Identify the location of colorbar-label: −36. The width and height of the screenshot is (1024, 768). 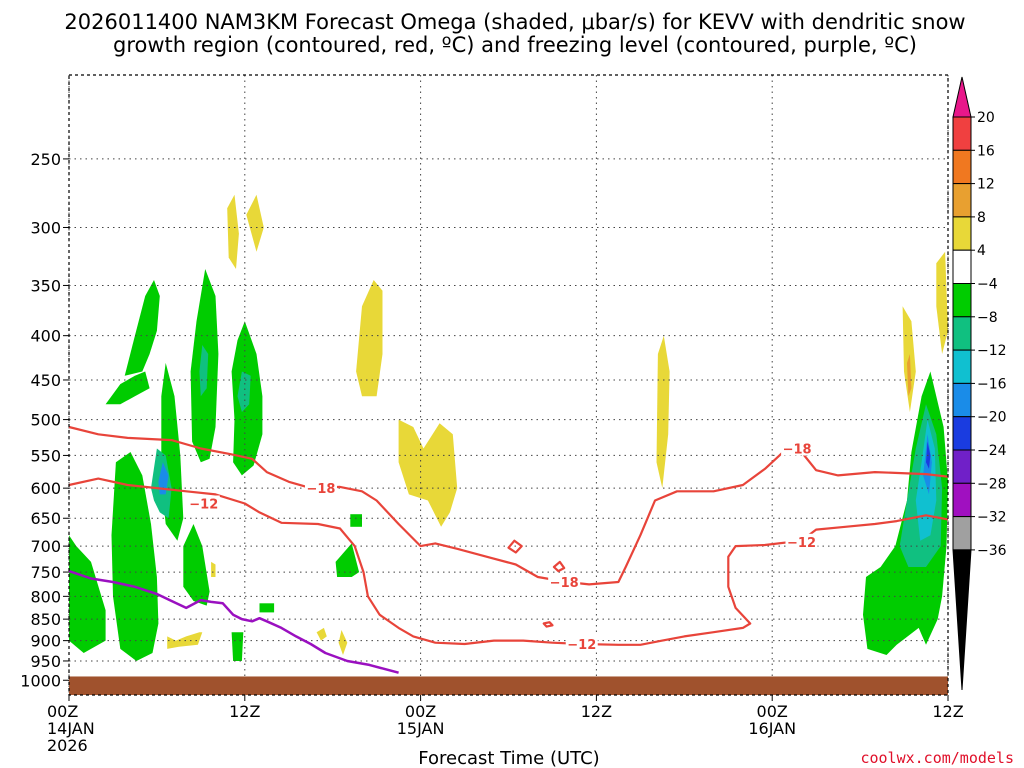
(992, 551).